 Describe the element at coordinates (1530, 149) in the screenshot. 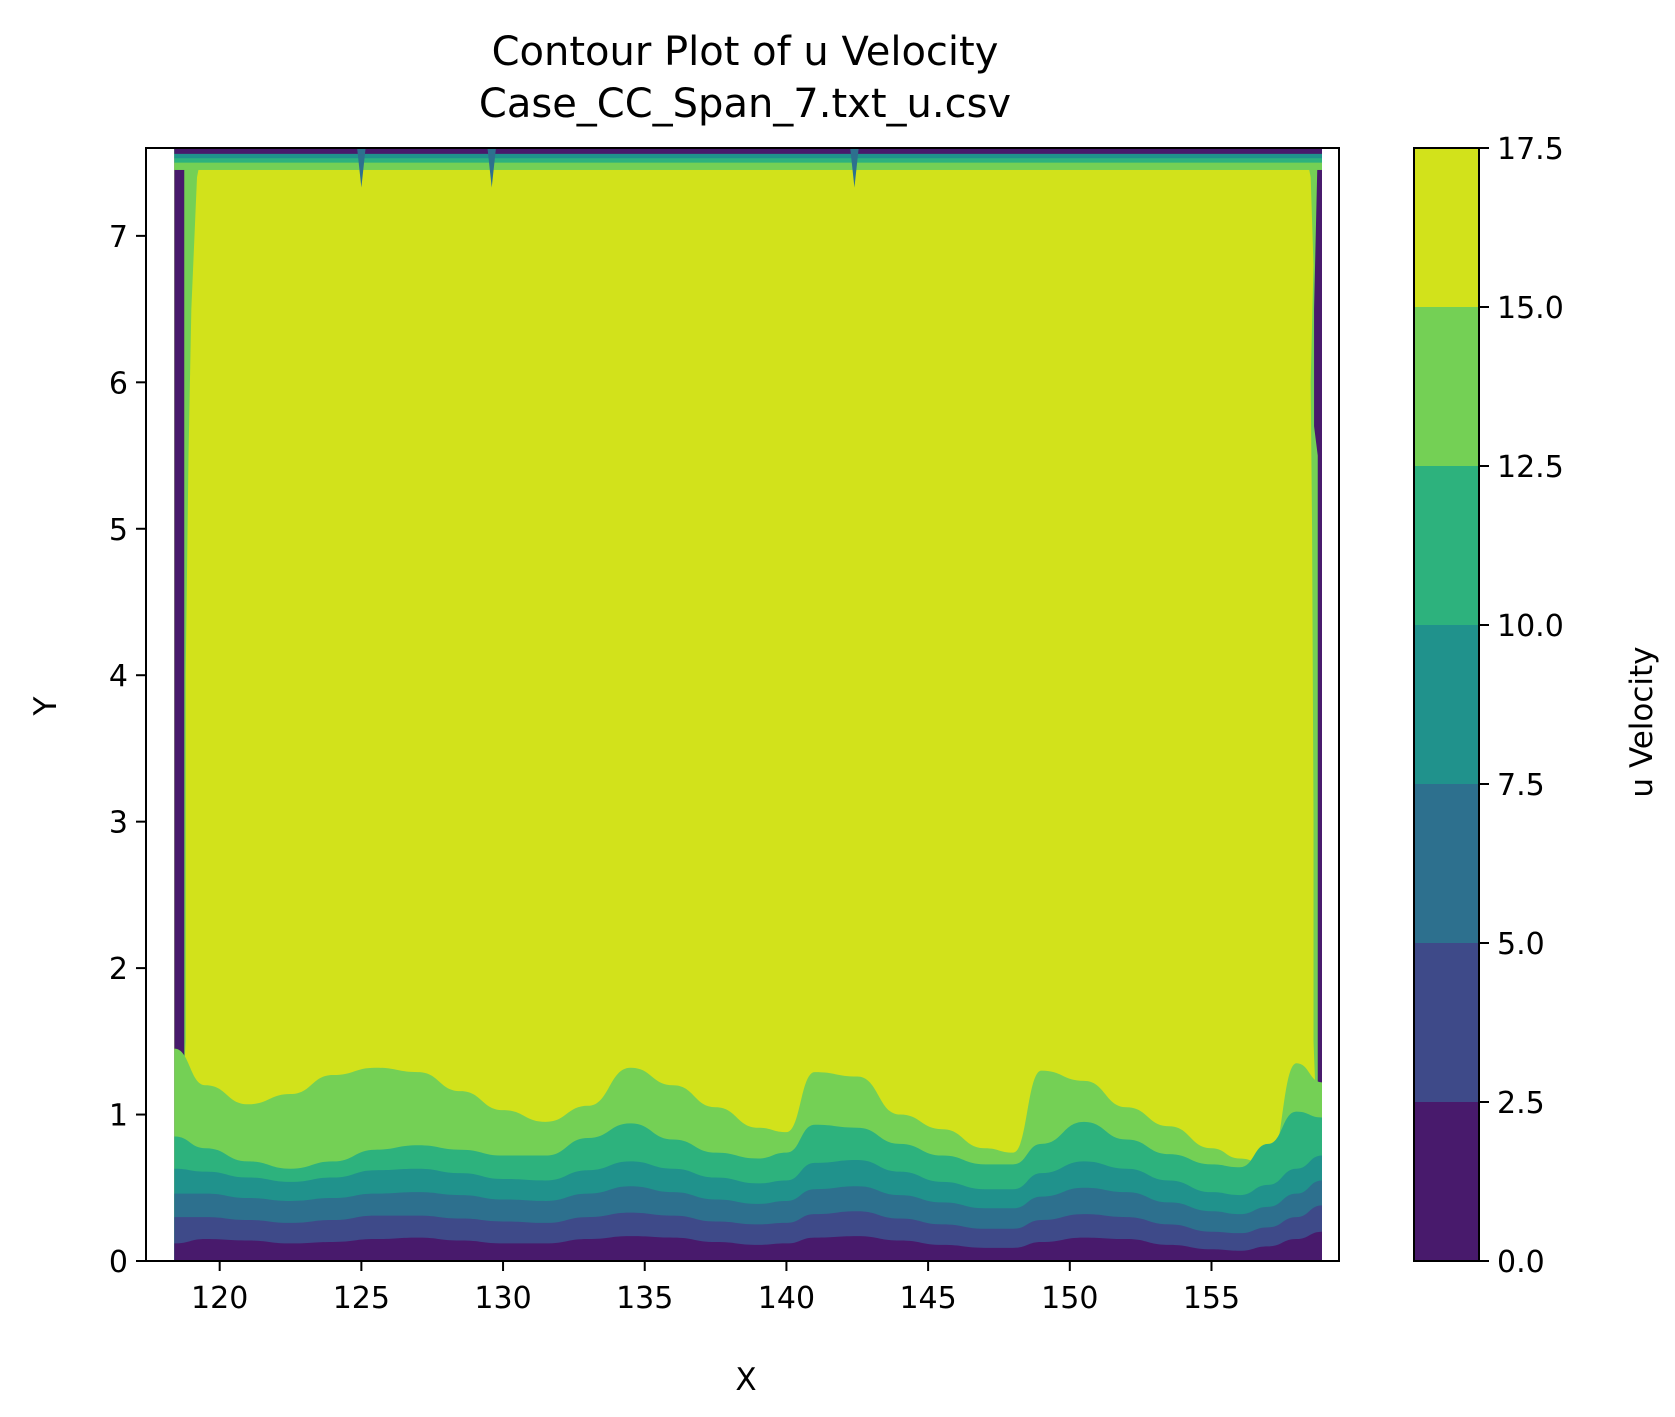

I see `colorbar-tick-label: 17.5` at that location.